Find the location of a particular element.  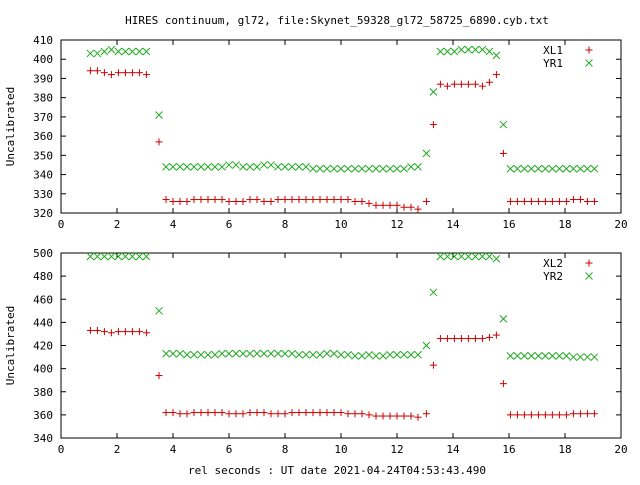

panel-2-legend-marker-stroke is located at coordinates (589, 276).